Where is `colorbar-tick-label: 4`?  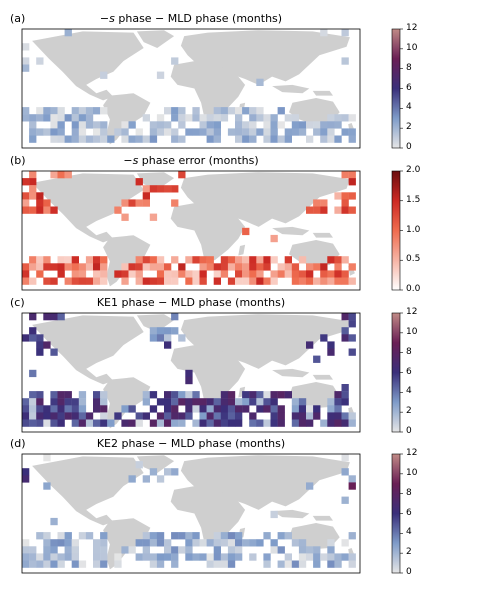
colorbar-tick-label: 4 is located at coordinates (409, 532).